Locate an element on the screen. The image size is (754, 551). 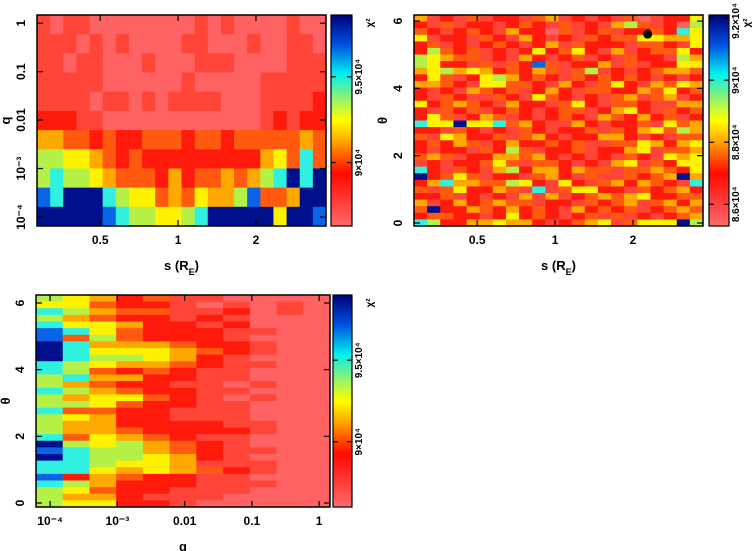
x-tick-label: 1 is located at coordinates (555, 240).